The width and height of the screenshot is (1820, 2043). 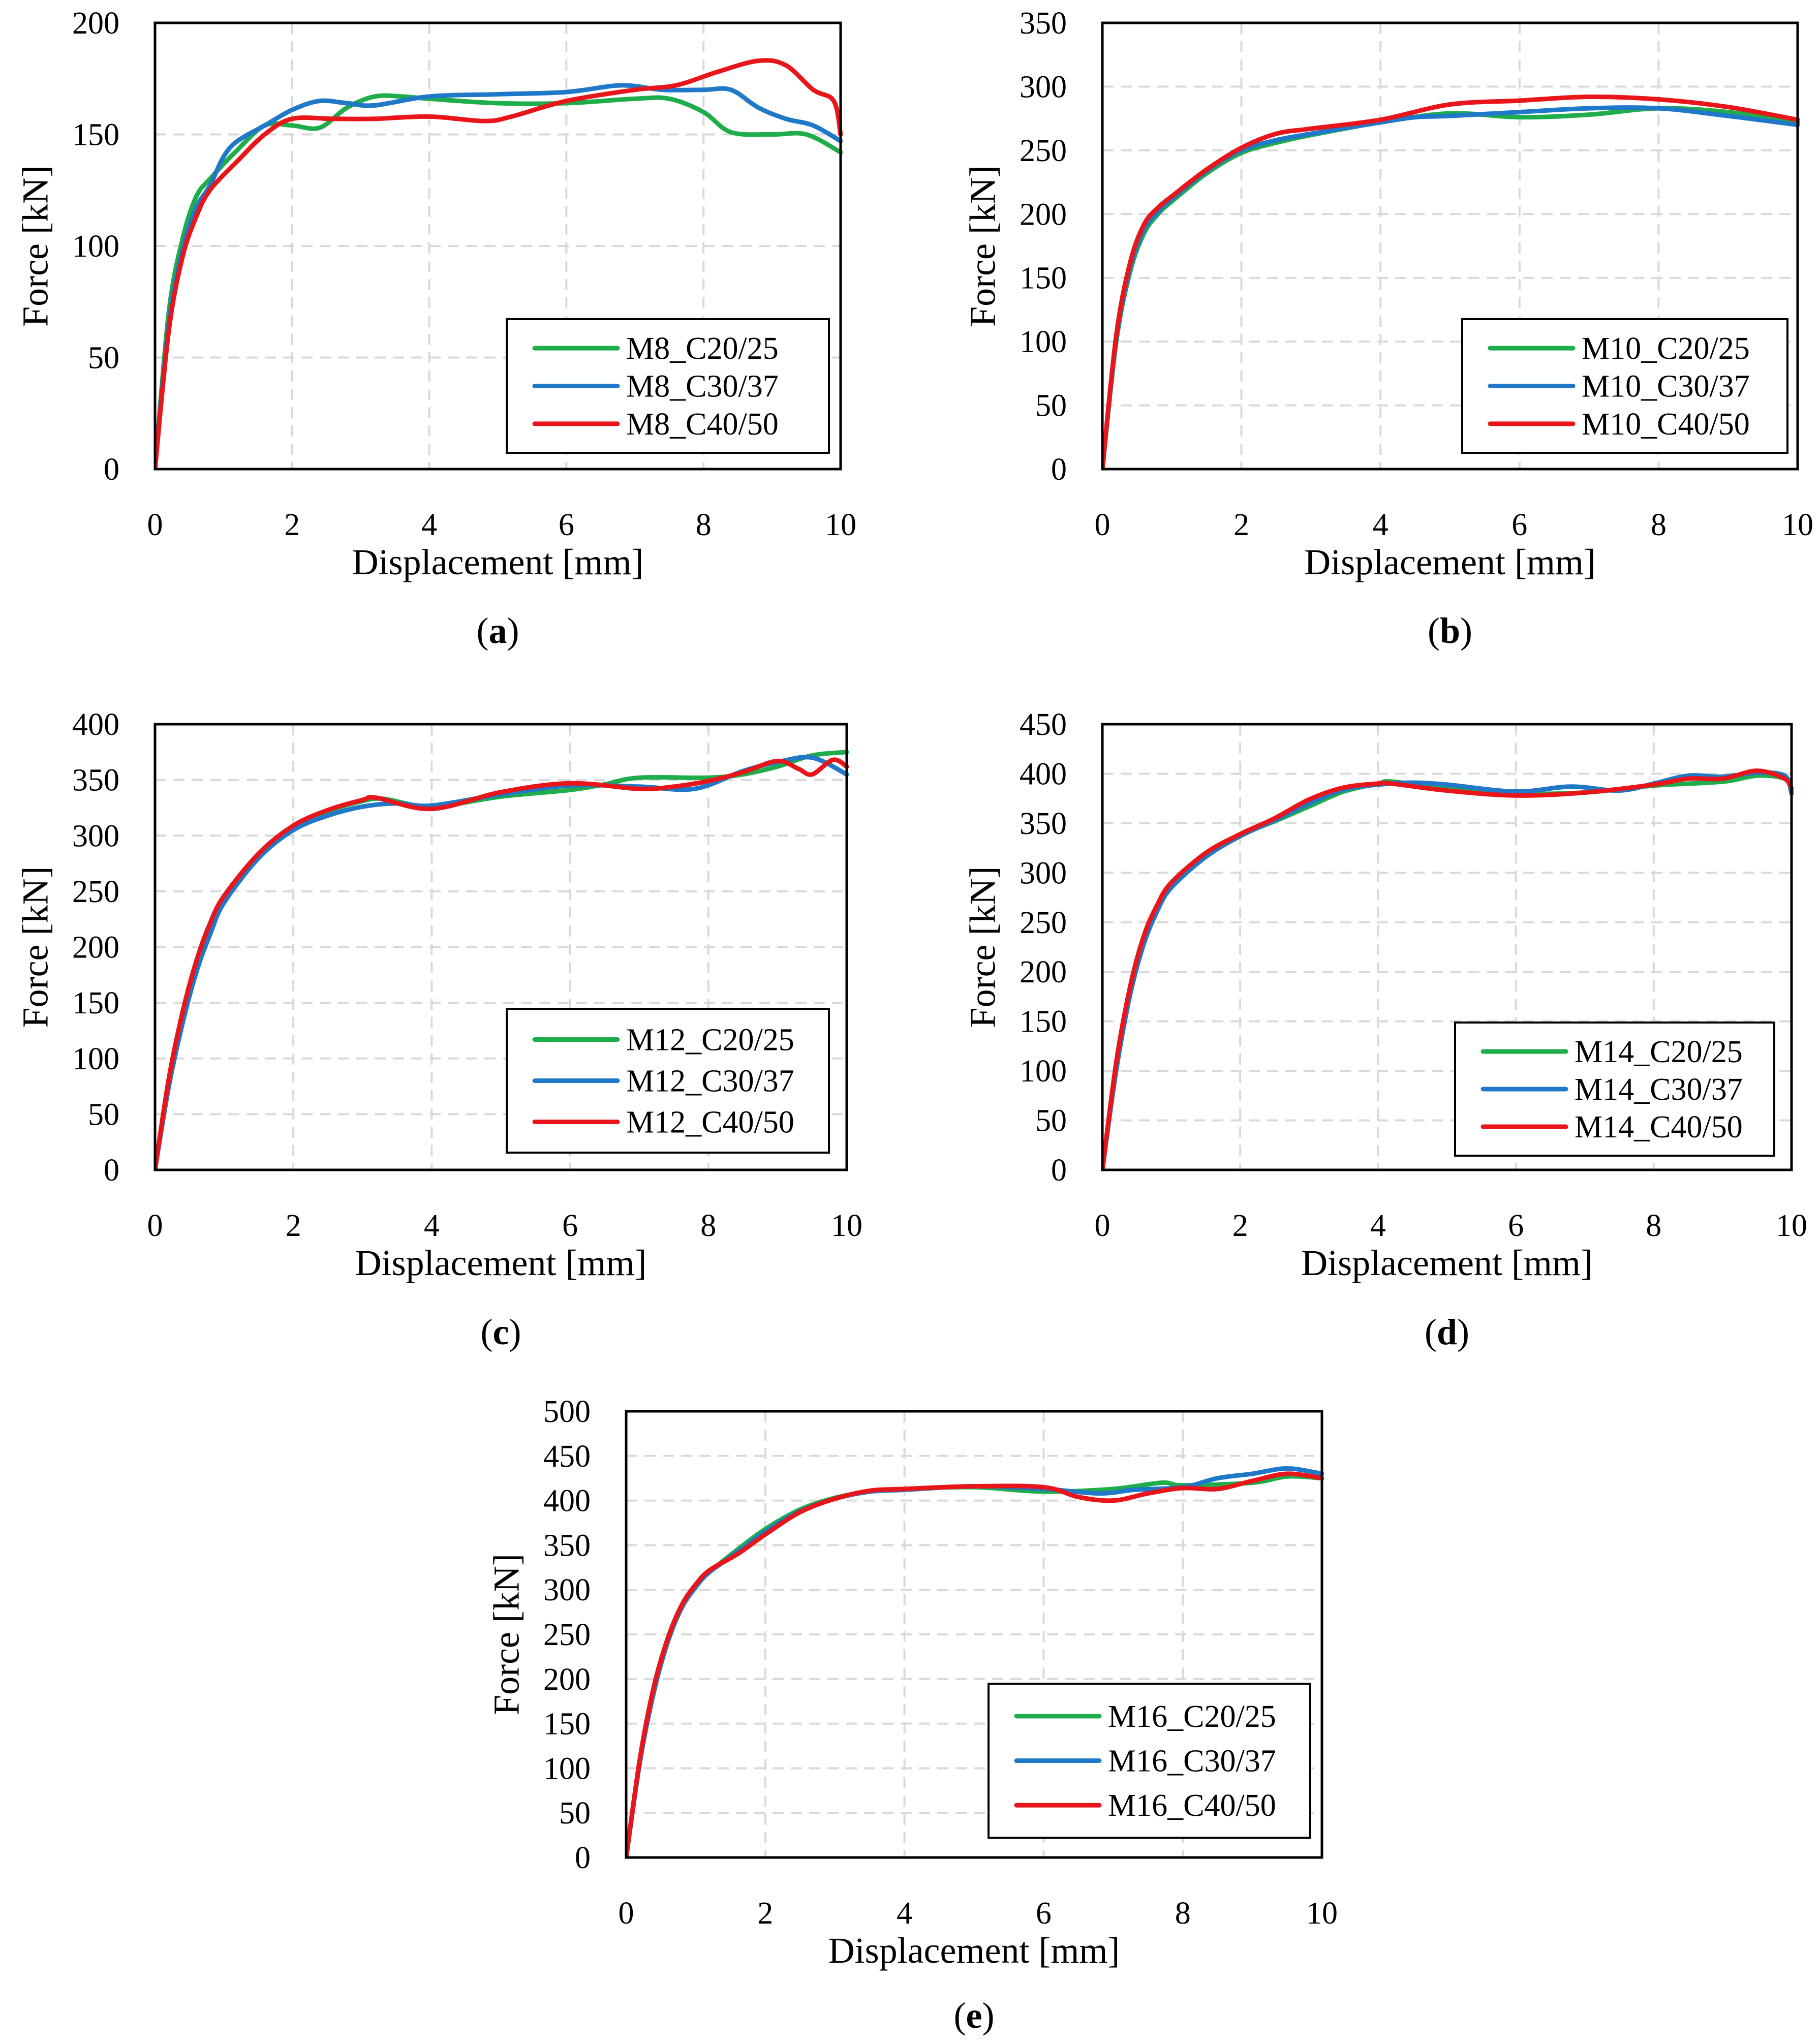 I want to click on legend-label: M10_C30/37, so click(x=1666, y=386).